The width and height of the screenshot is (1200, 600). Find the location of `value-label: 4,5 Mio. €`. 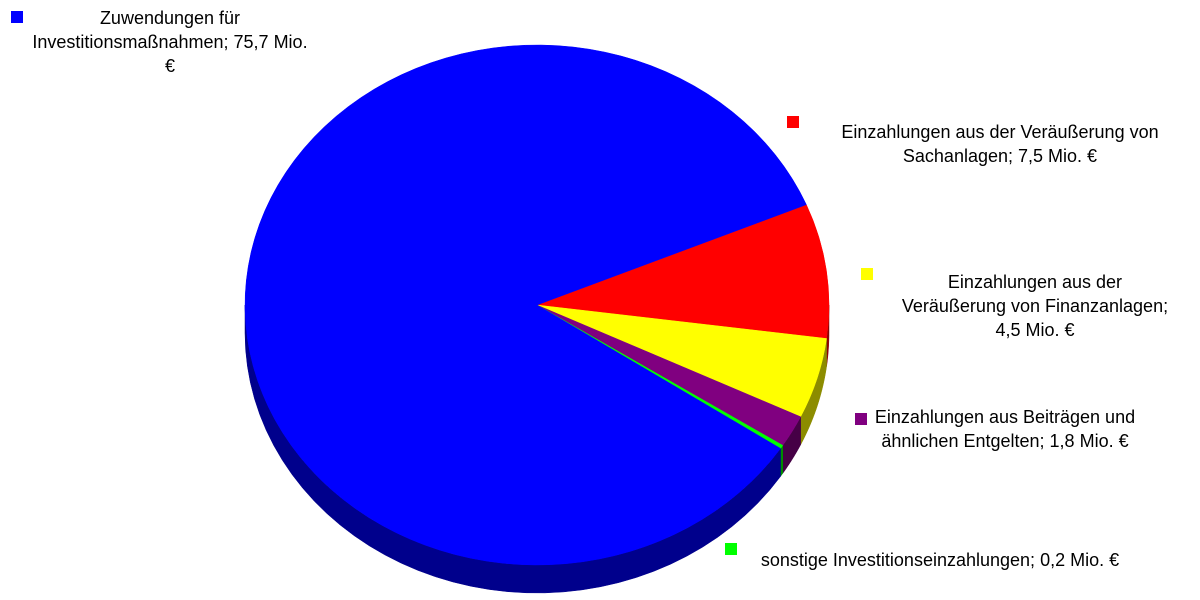

value-label: 4,5 Mio. € is located at coordinates (1035, 330).